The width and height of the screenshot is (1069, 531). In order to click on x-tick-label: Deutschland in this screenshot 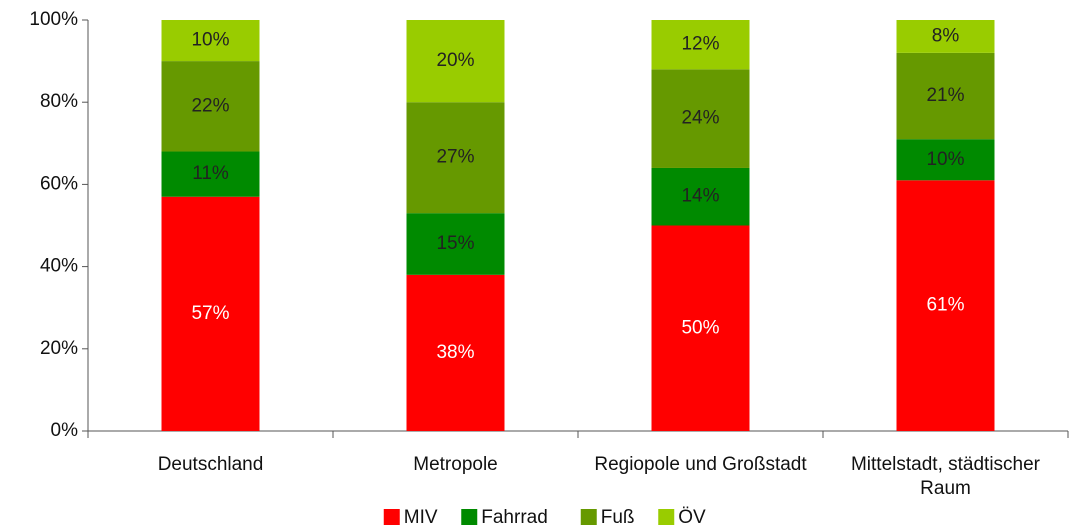, I will do `click(210, 464)`.